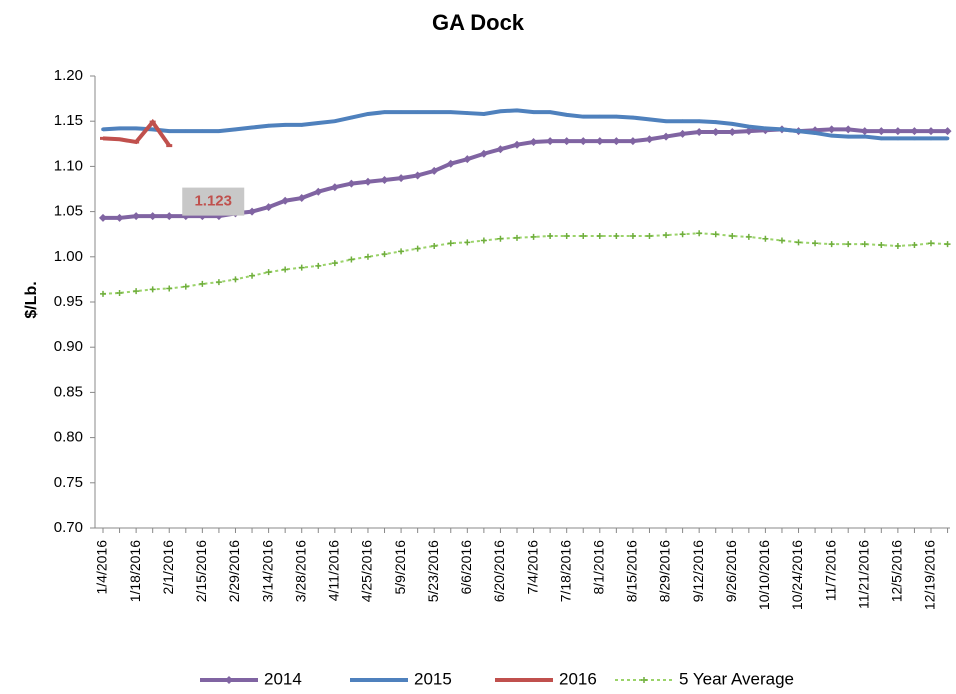 The height and width of the screenshot is (694, 956). Describe the element at coordinates (102, 567) in the screenshot. I see `x-tick-label: 1/4/2016` at that location.